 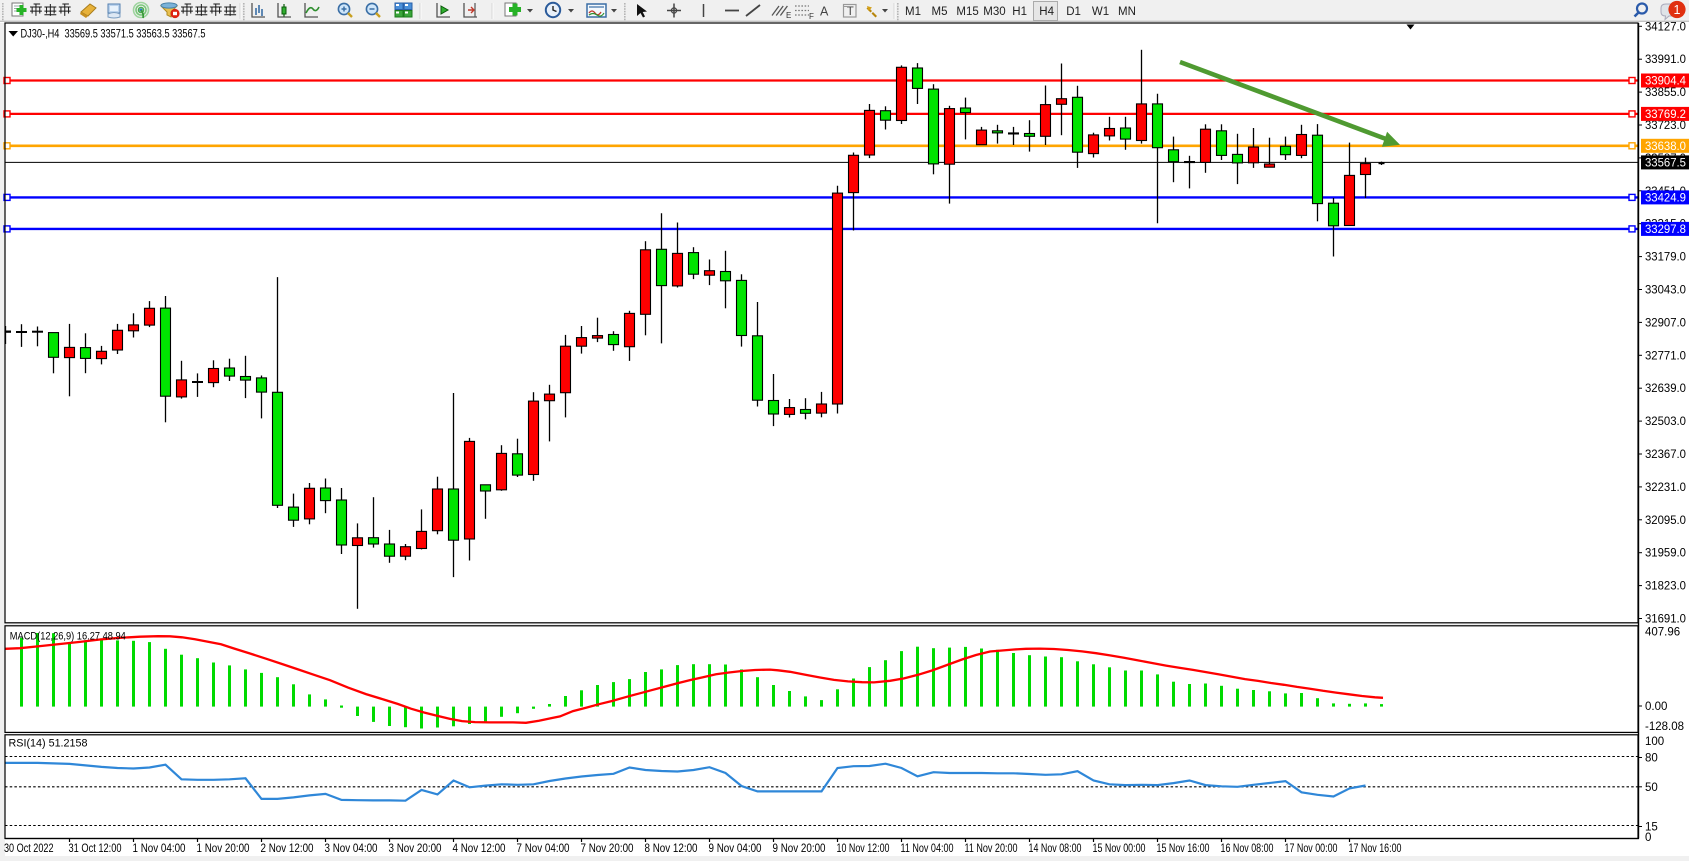 What do you see at coordinates (1665, 163) in the screenshot?
I see `svg-text: 33567.5` at bounding box center [1665, 163].